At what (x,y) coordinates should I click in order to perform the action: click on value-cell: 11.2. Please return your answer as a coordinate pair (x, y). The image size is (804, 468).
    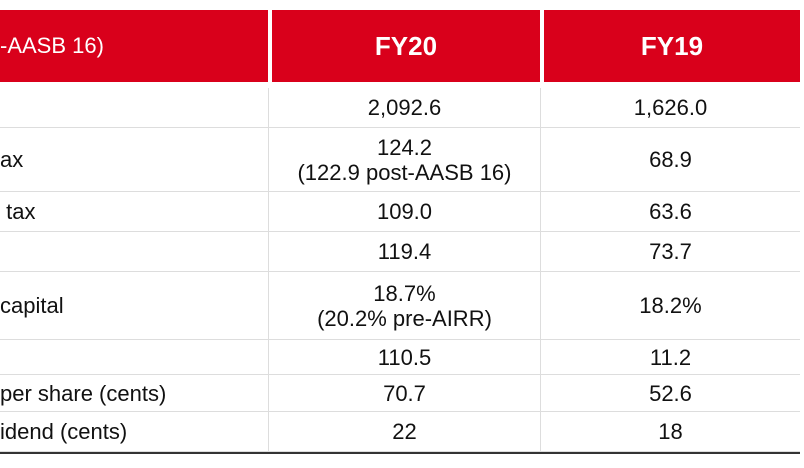
    Looking at the image, I should click on (670, 357).